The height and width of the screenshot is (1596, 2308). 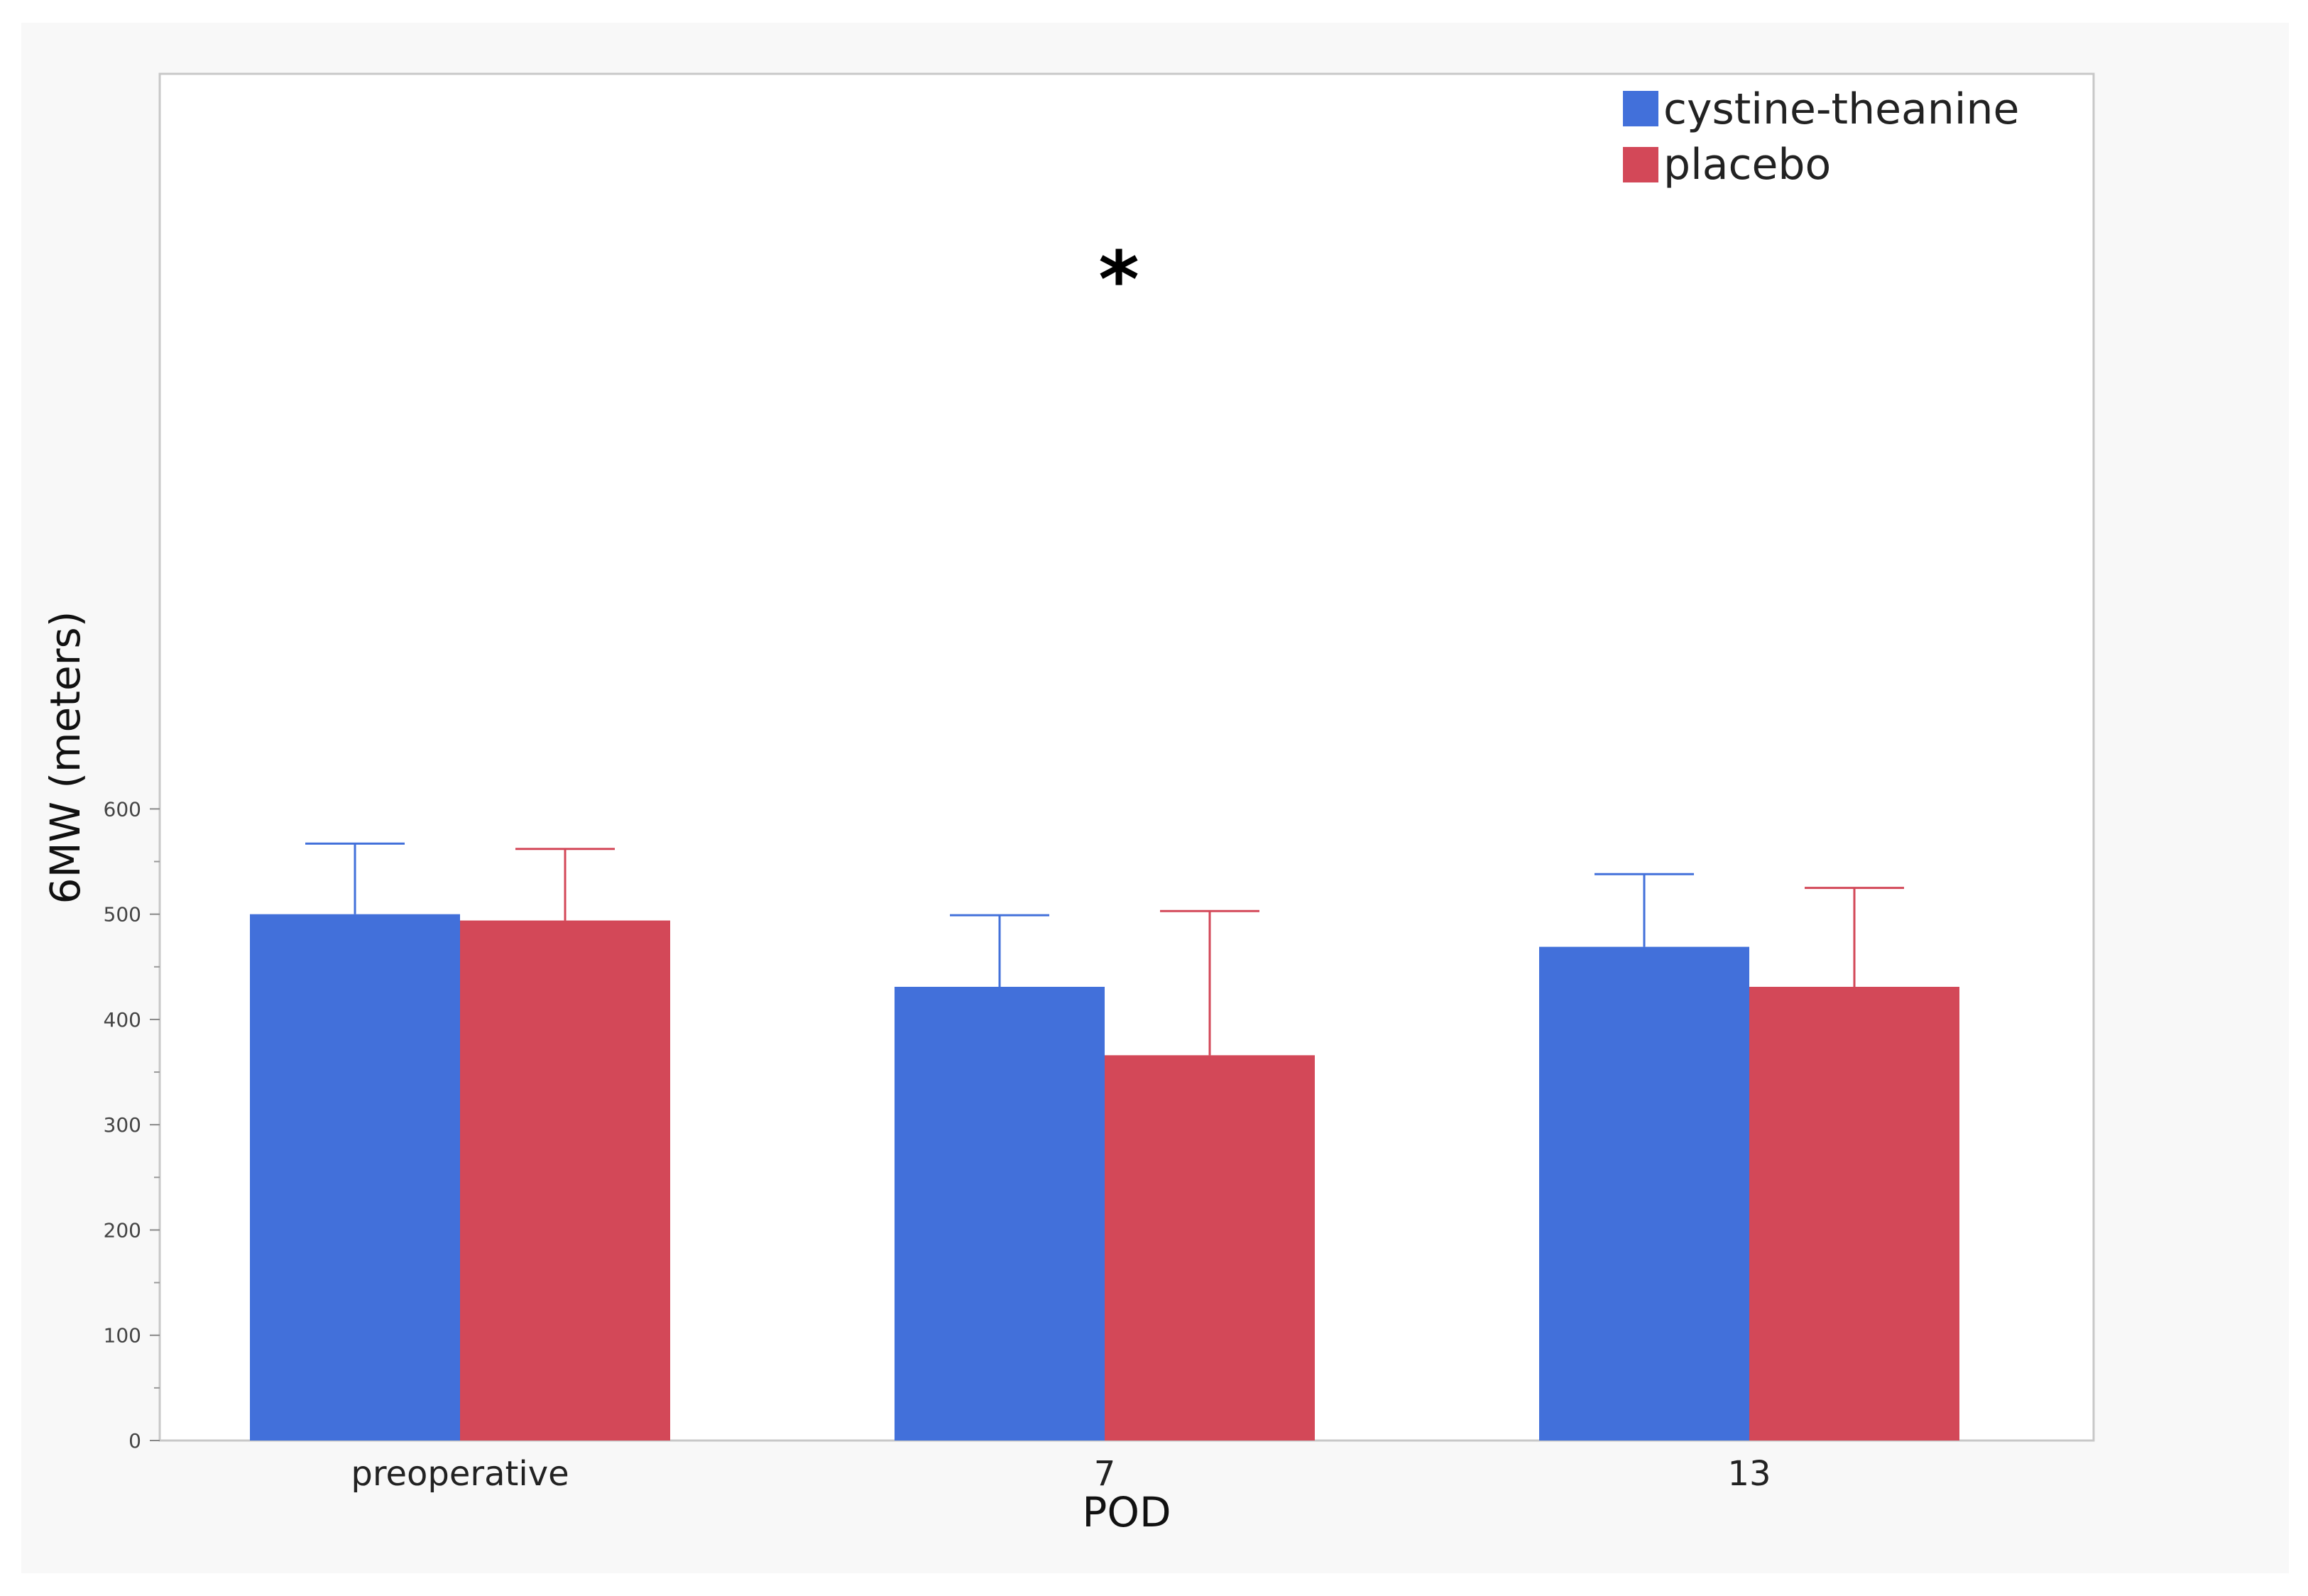 I want to click on y-tick-label: 600, so click(x=122, y=809).